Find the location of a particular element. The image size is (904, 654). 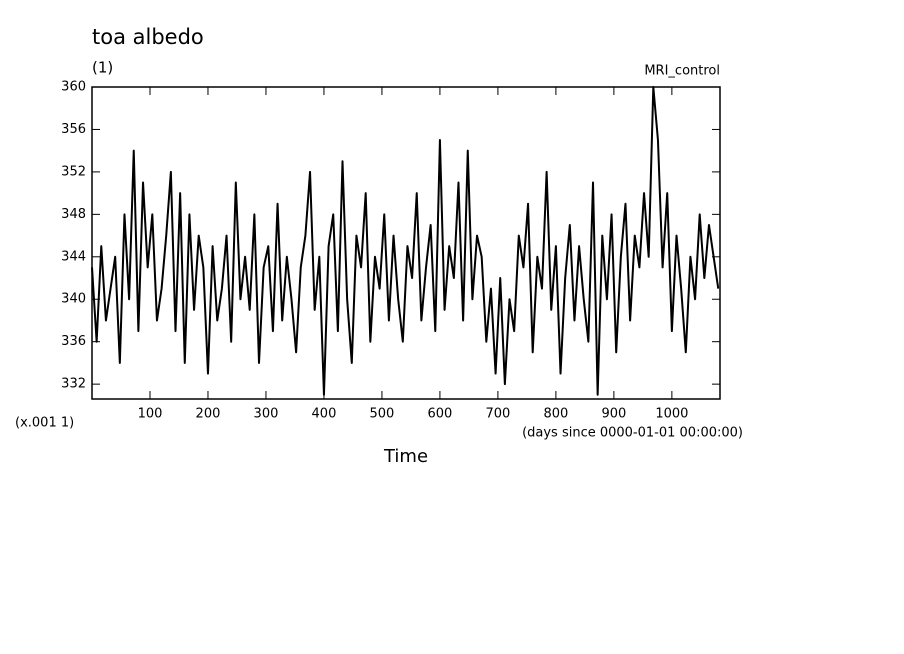

x-tick-label: 300 is located at coordinates (266, 414).